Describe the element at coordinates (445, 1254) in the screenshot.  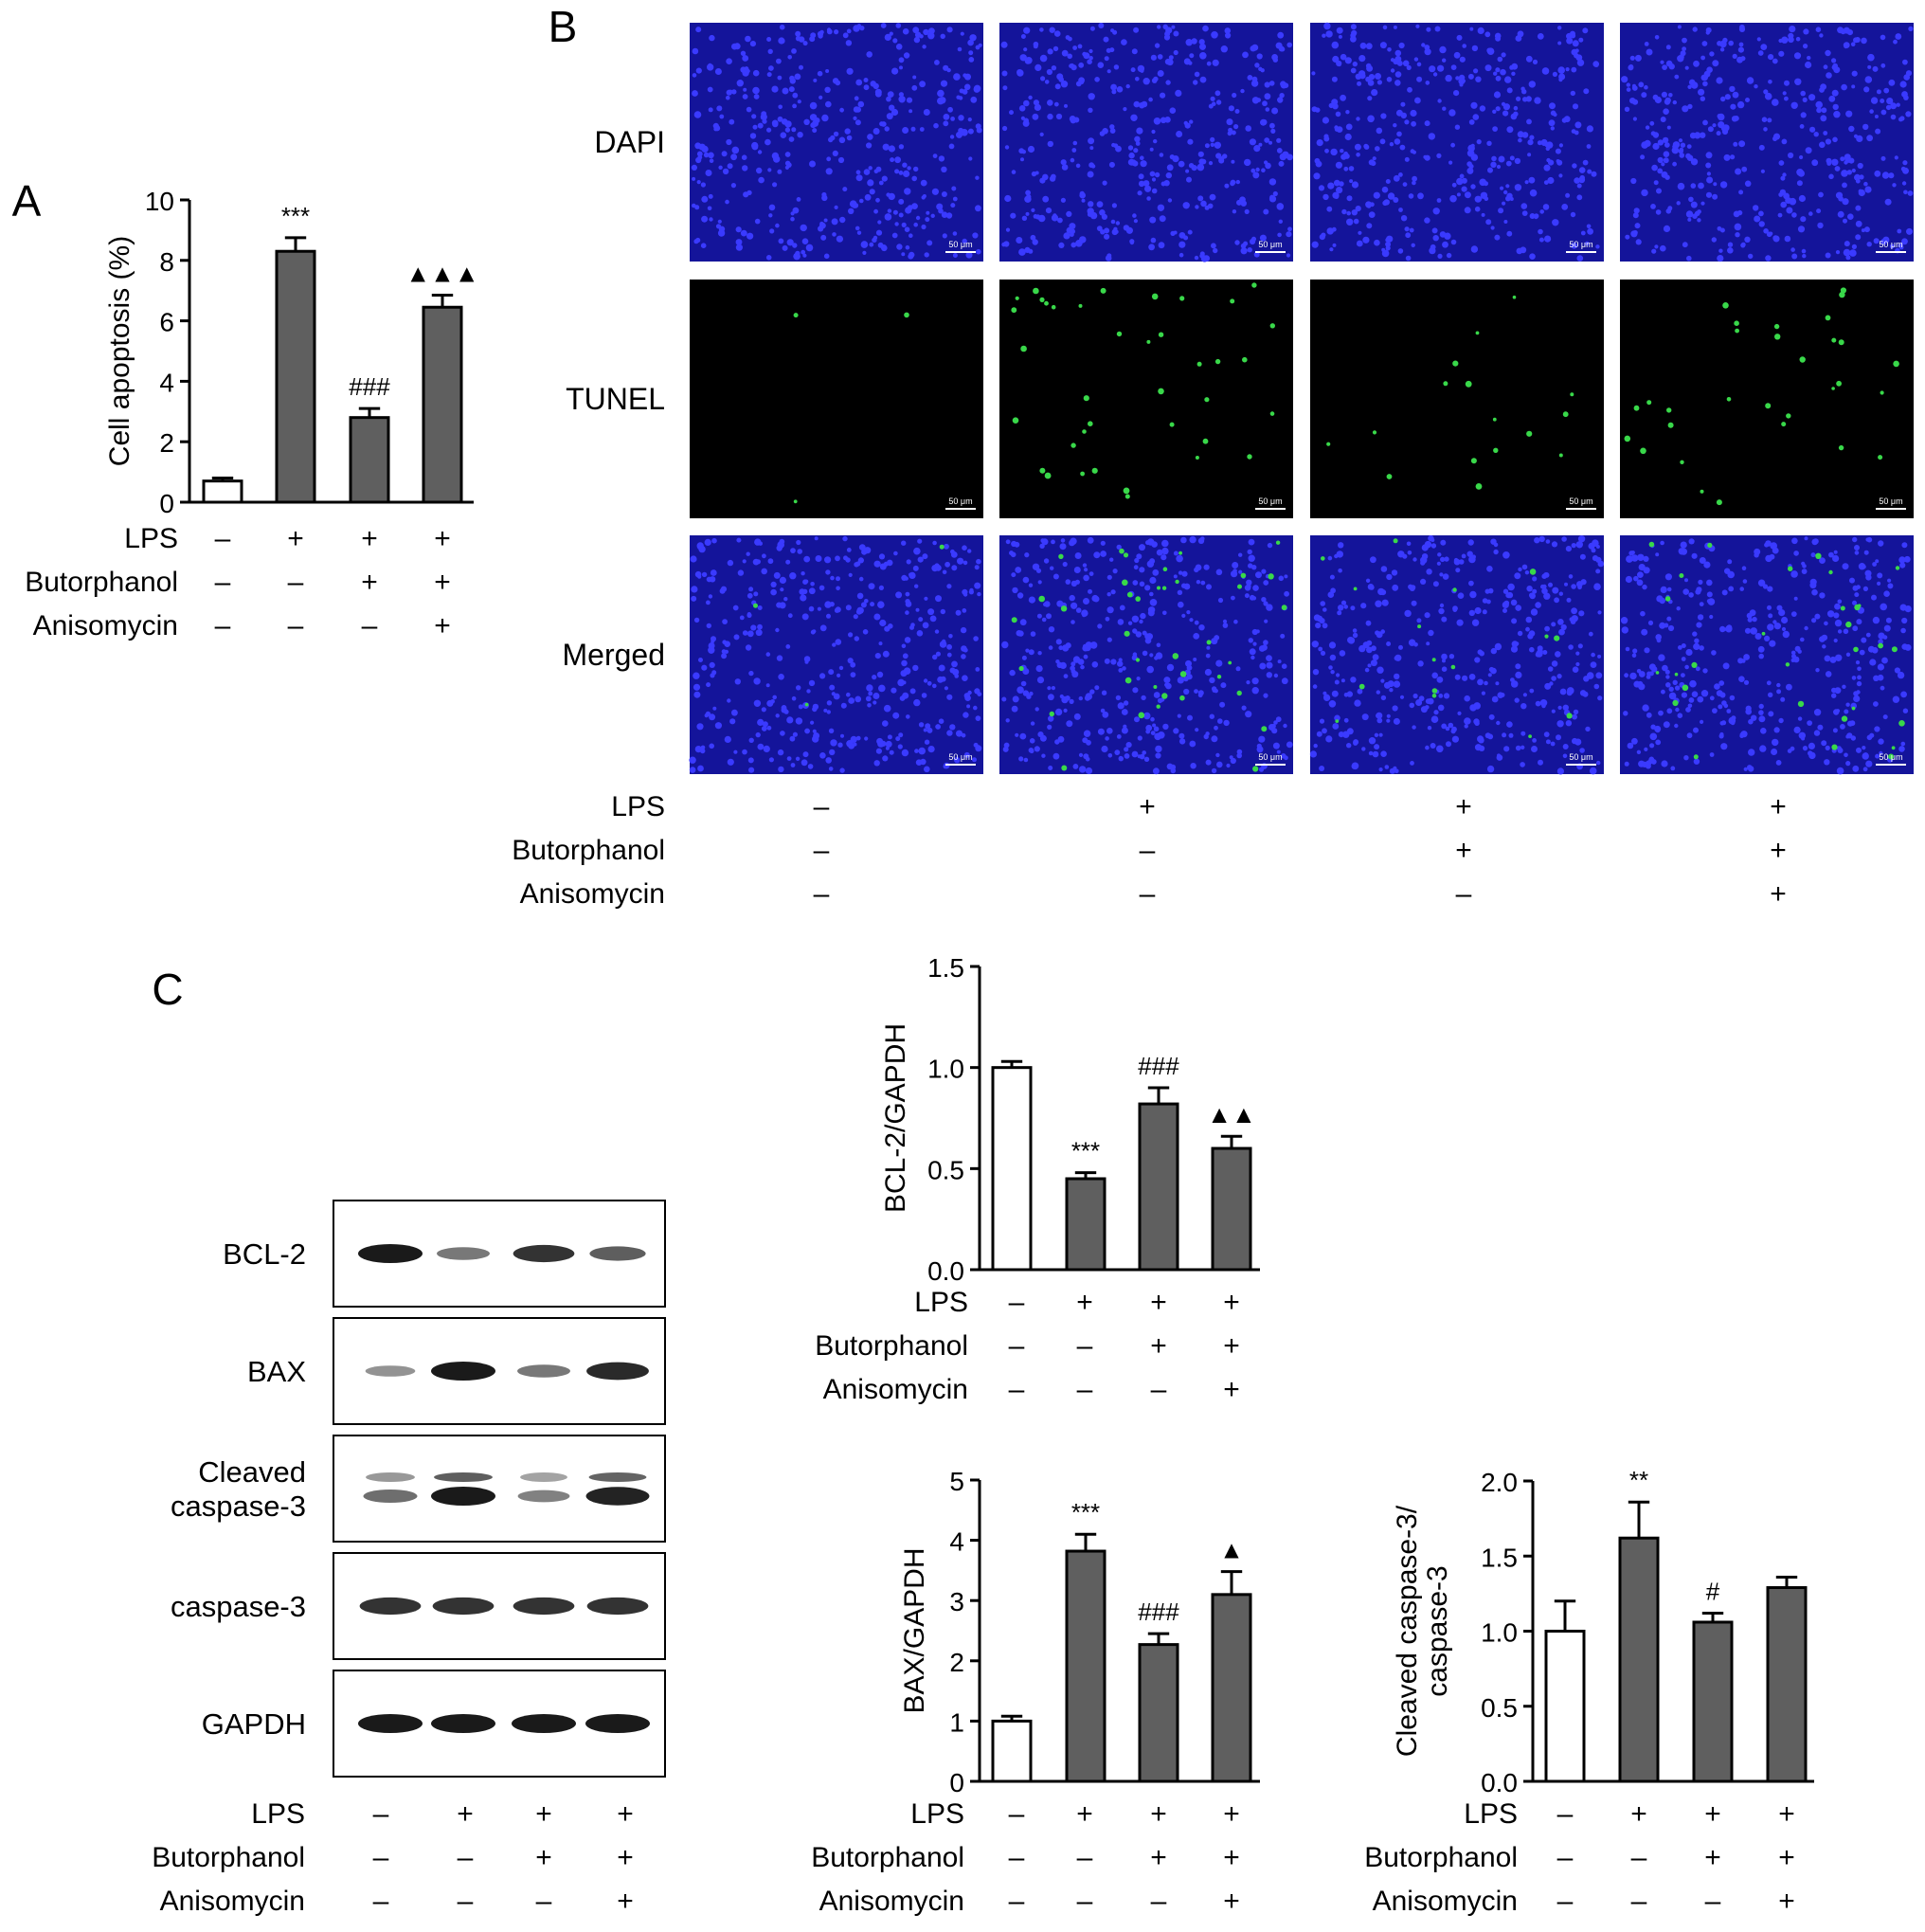
I see `blot-bcl-2: BCL-2` at that location.